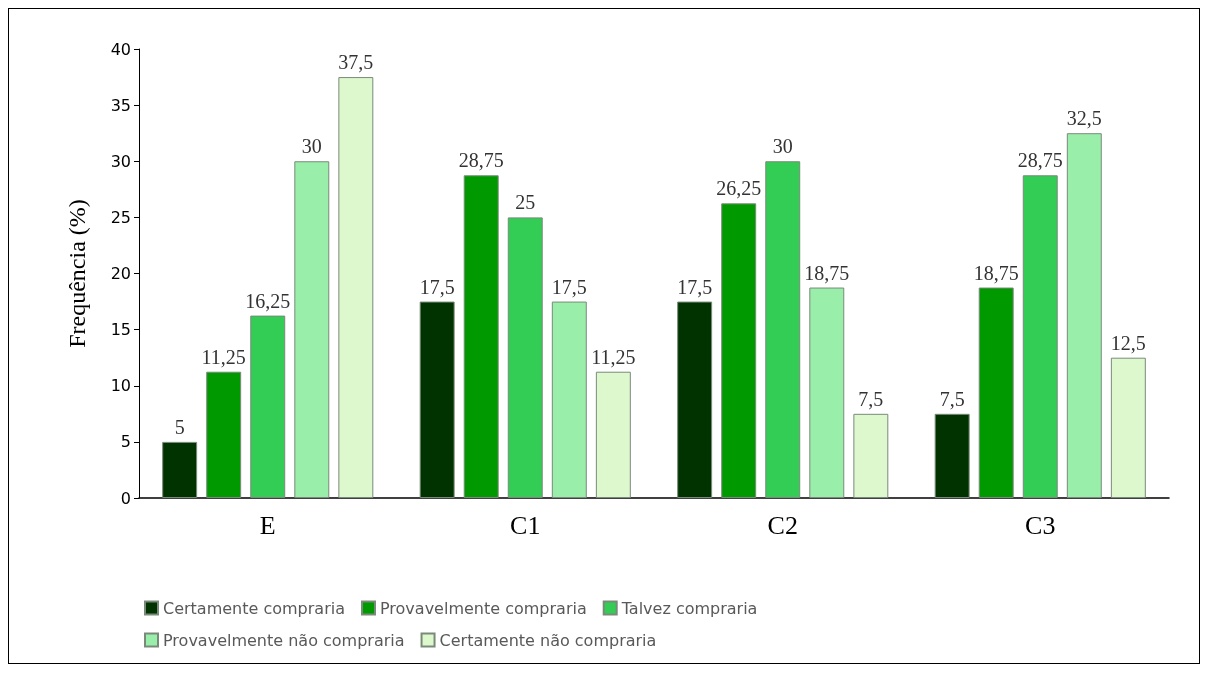 This screenshot has height=674, width=1209. I want to click on y-tick-label: 0, so click(125, 498).